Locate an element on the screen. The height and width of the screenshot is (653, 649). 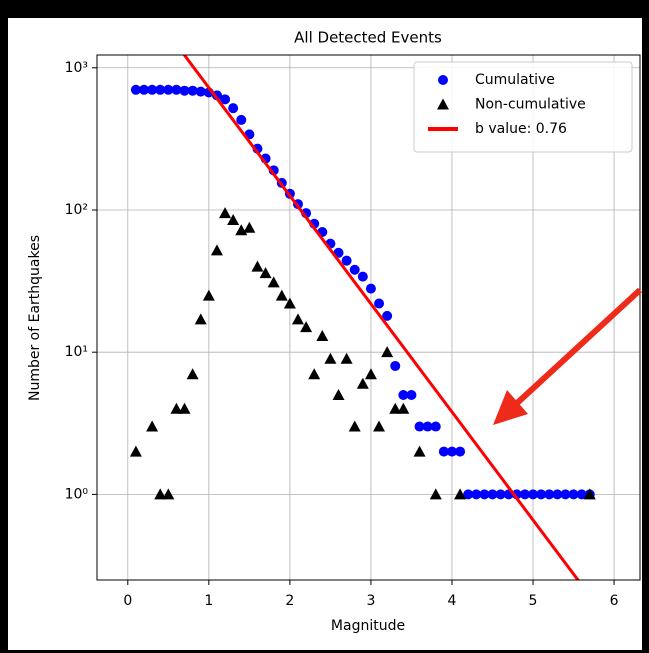
y-tick-label: 10¹ is located at coordinates (76, 352).